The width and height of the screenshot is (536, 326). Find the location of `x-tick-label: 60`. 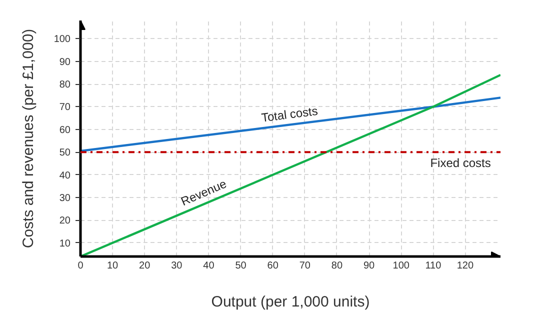

x-tick-label: 60 is located at coordinates (273, 266).